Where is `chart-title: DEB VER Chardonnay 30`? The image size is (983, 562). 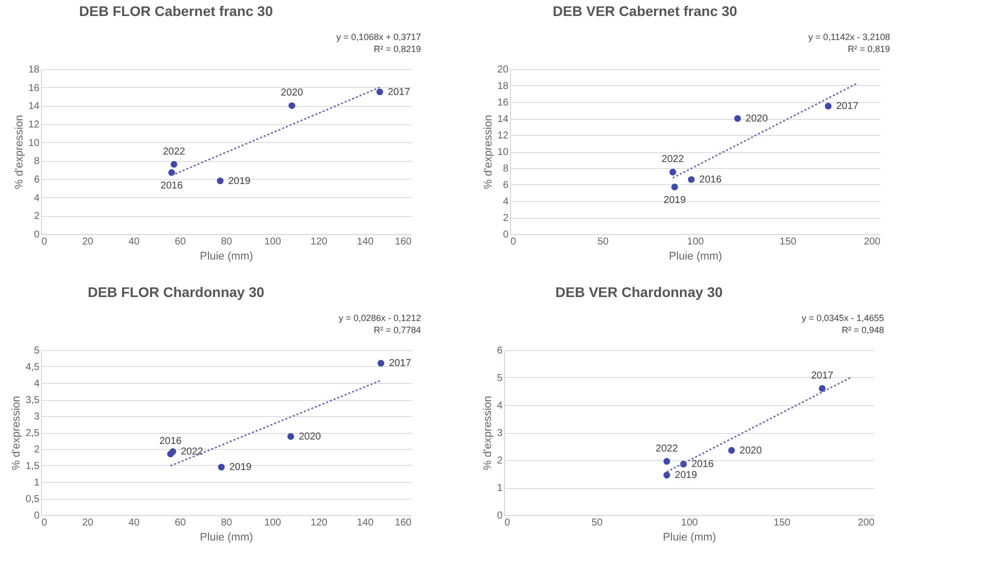
chart-title: DEB VER Chardonnay 30 is located at coordinates (639, 292).